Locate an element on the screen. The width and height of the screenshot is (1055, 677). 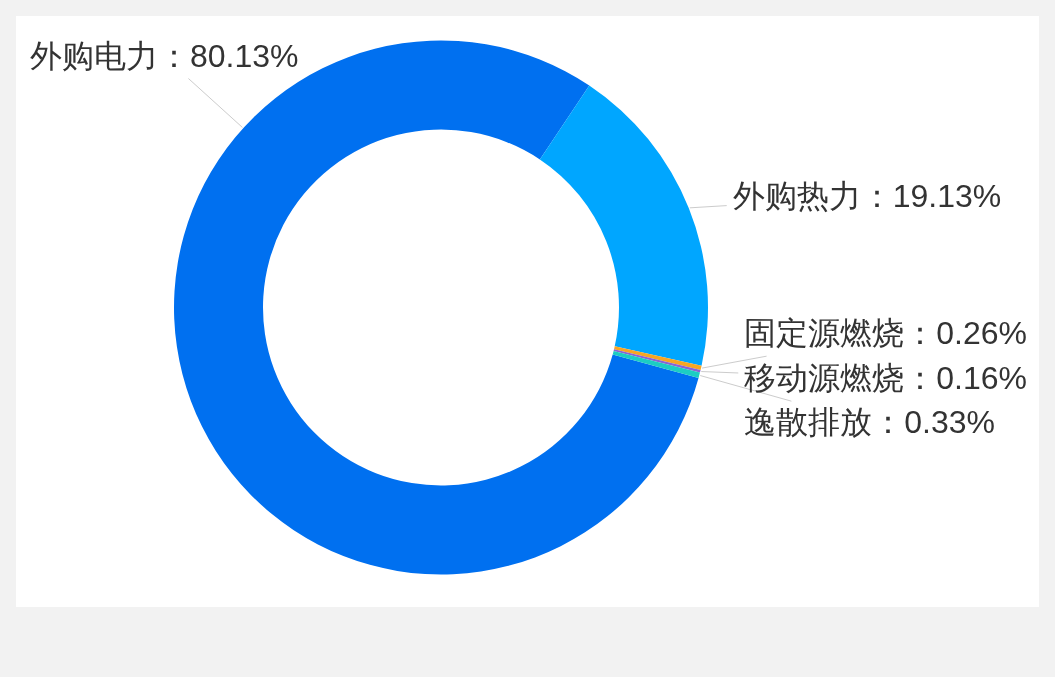
slice-label: 外购电力：80.13% is located at coordinates (164, 55).